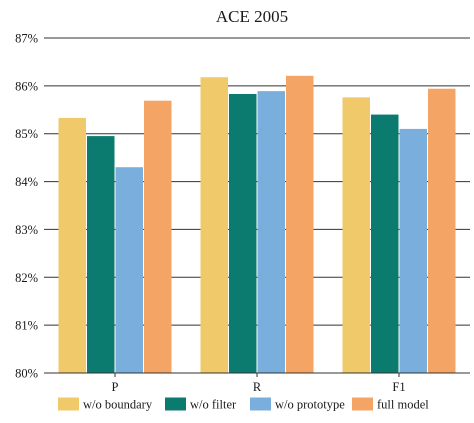 Image resolution: width=474 pixels, height=423 pixels. I want to click on legend-label: full model, so click(403, 405).